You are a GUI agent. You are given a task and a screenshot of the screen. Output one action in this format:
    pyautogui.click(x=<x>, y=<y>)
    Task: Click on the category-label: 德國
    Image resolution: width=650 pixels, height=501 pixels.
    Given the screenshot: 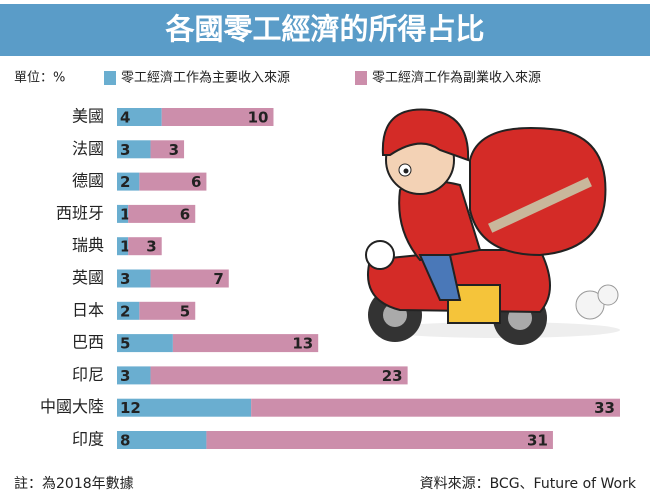 What is the action you would take?
    pyautogui.click(x=88, y=180)
    